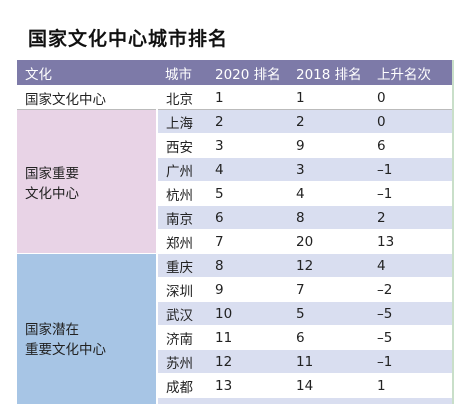 This screenshot has width=458, height=404. I want to click on rank-2018-cell: 3, so click(328, 169).